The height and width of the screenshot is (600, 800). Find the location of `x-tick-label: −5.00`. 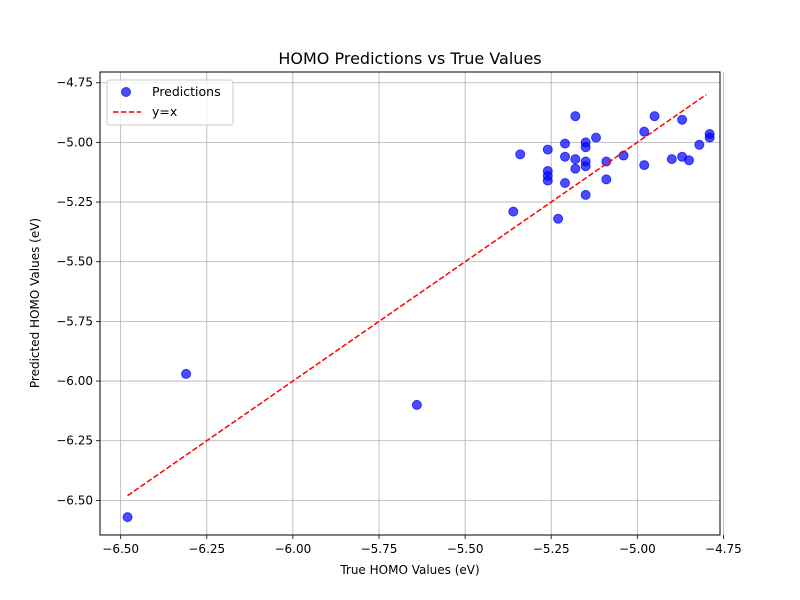

x-tick-label: −5.00 is located at coordinates (637, 549).